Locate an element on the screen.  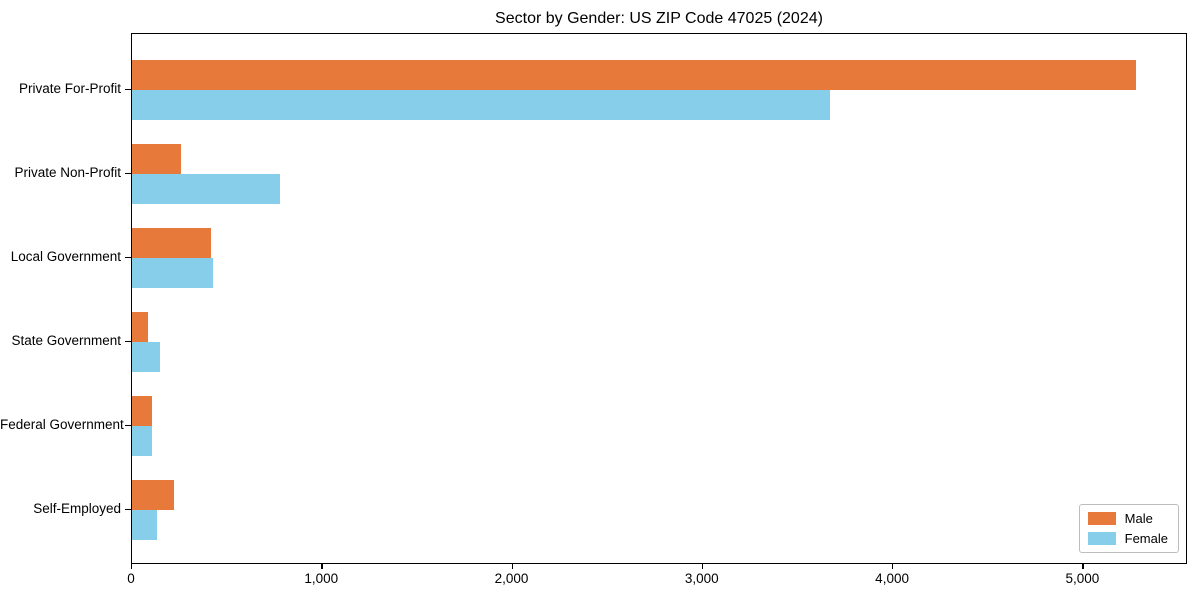
y-tick-label-local-government: Local Government is located at coordinates (65, 256).